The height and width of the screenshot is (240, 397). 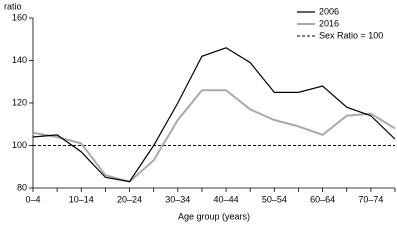 What do you see at coordinates (32, 199) in the screenshot?
I see `x-tick-label: 0–4` at bounding box center [32, 199].